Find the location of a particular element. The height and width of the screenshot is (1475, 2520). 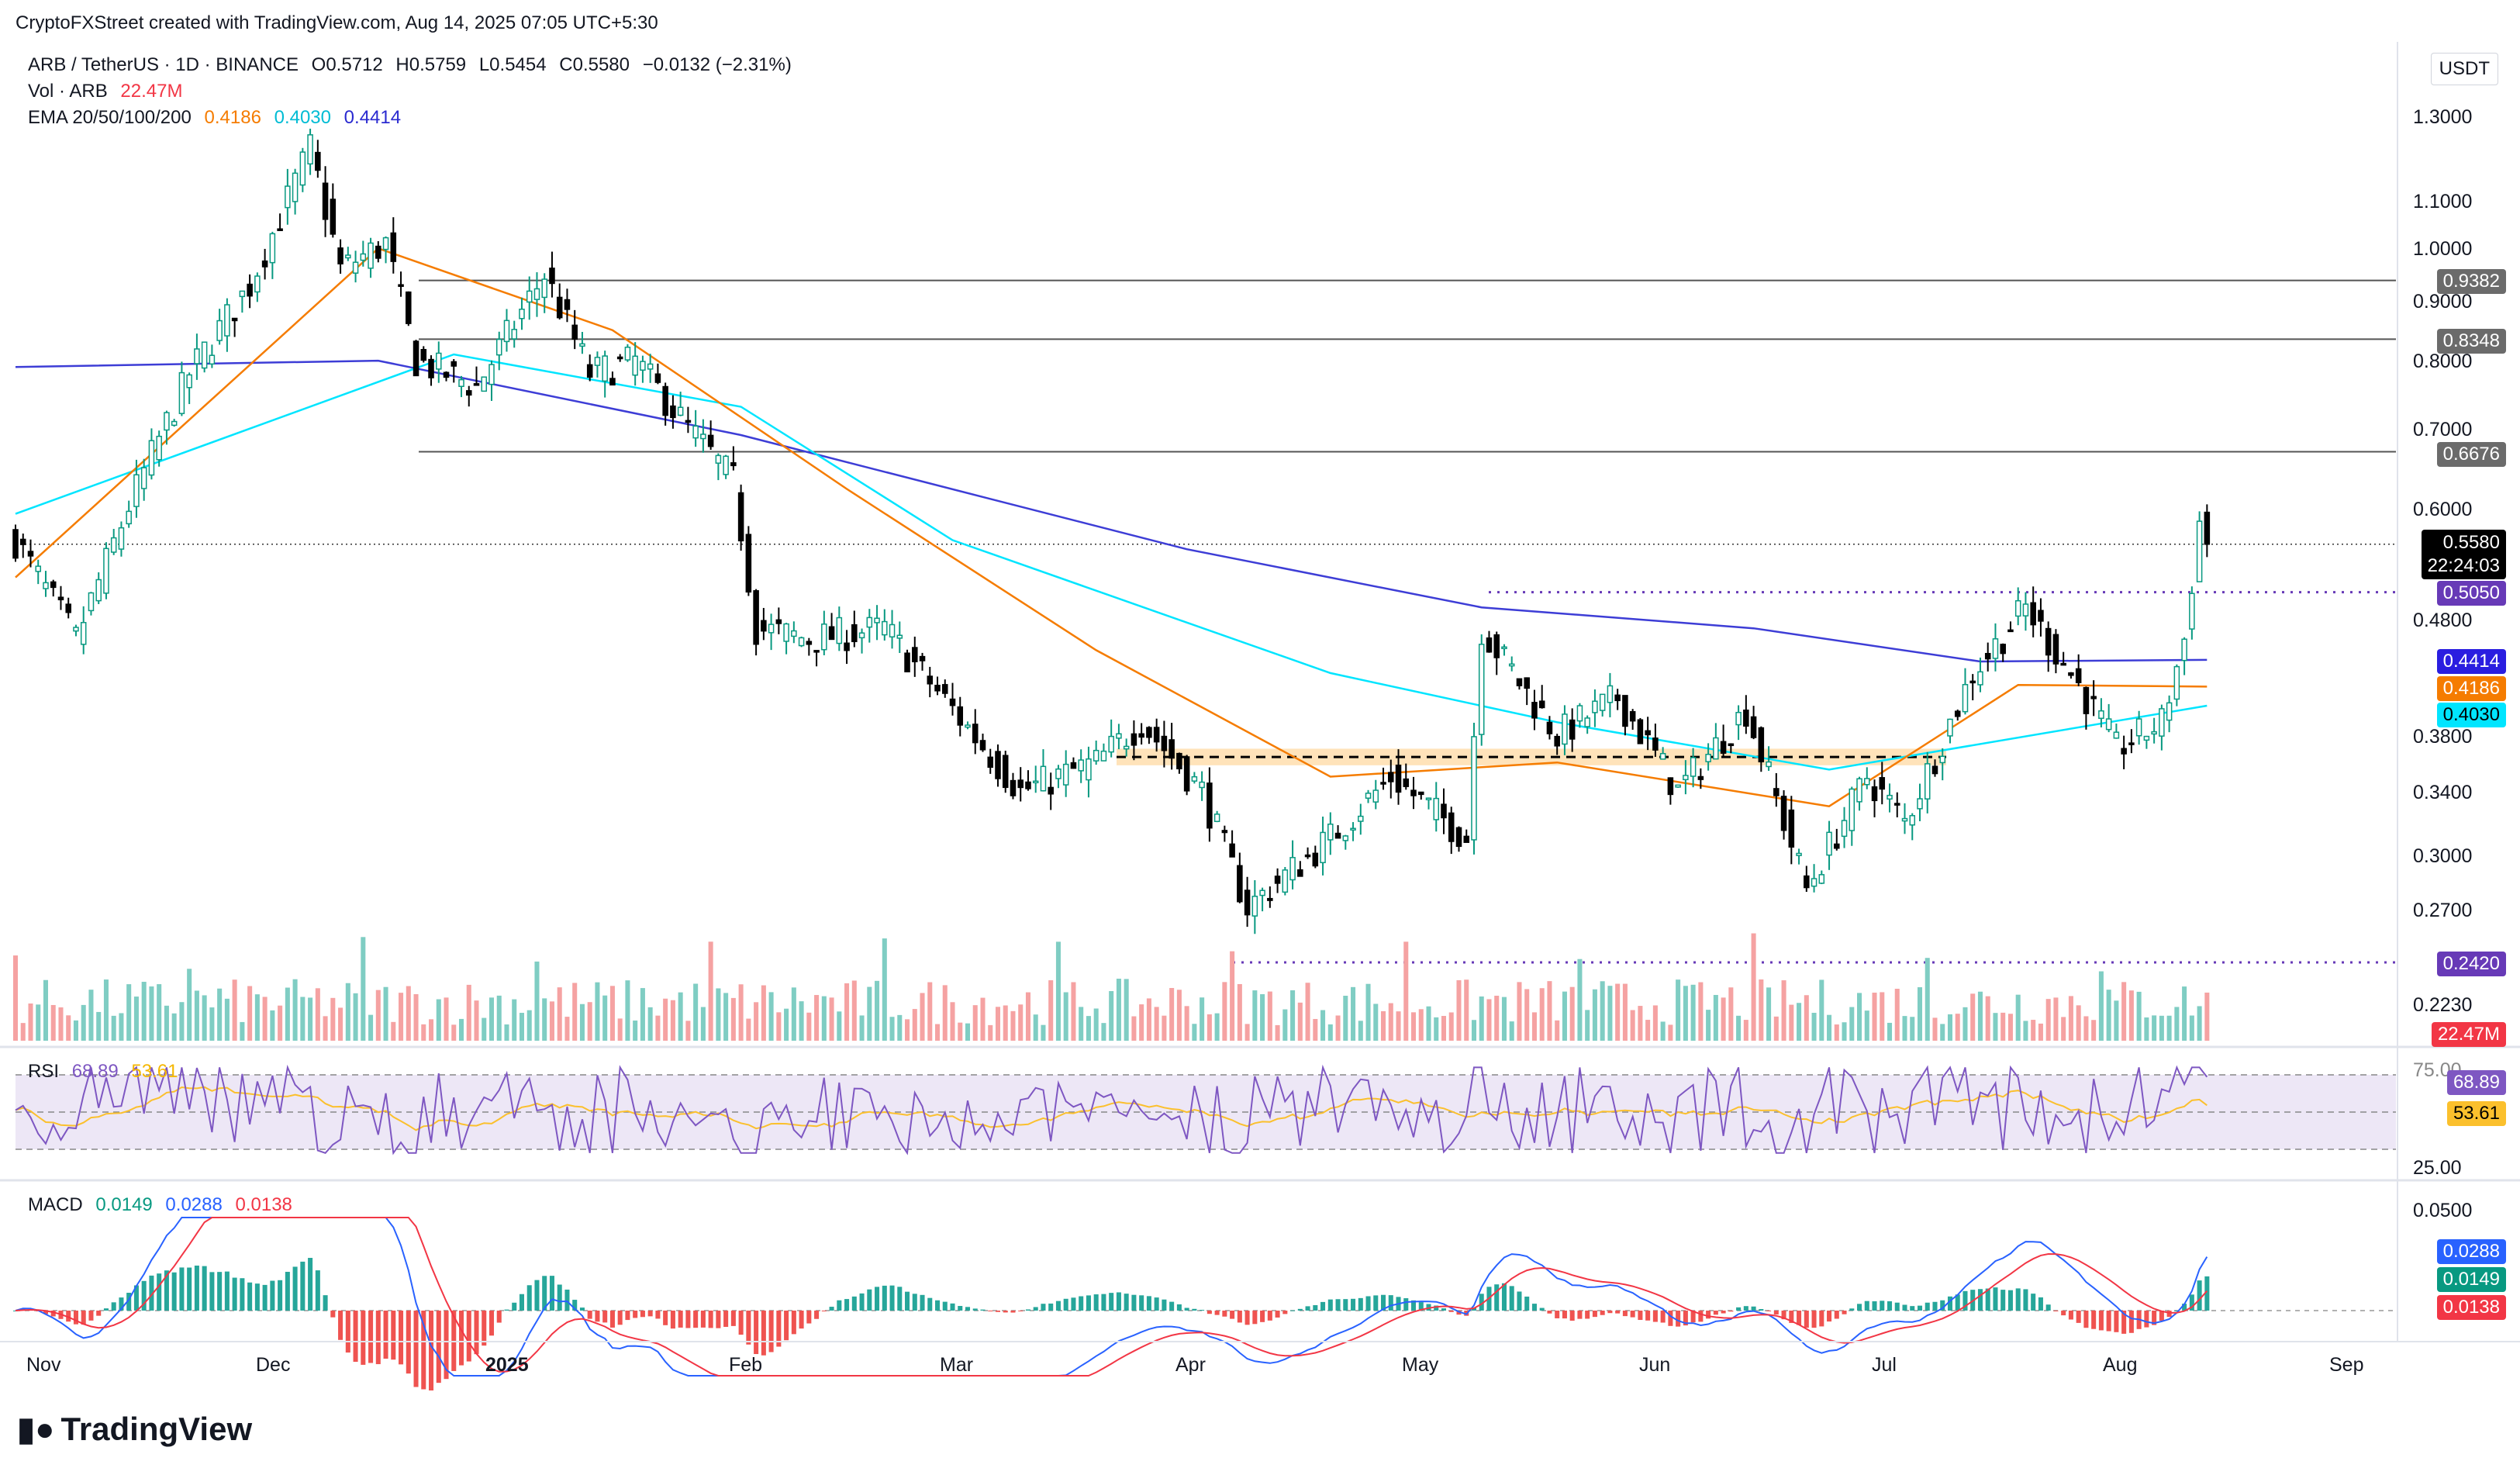

time-tick: Nov is located at coordinates (43, 1365).